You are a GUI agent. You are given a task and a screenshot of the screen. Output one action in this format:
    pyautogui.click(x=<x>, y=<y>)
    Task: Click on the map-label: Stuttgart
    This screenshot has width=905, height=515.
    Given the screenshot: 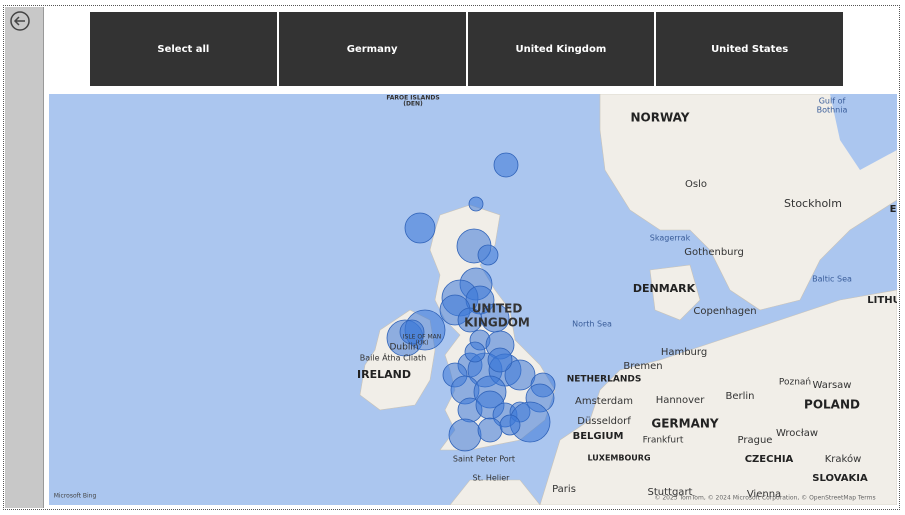 What is the action you would take?
    pyautogui.click(x=670, y=492)
    